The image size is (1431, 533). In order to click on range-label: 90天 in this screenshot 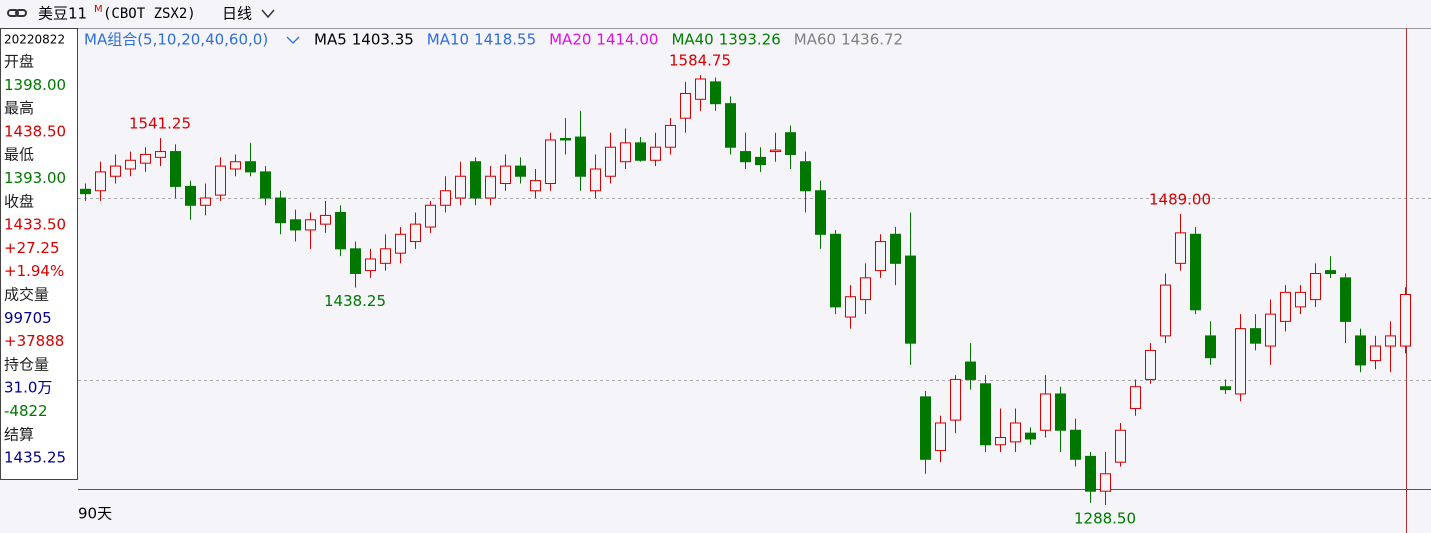, I will do `click(95, 514)`.